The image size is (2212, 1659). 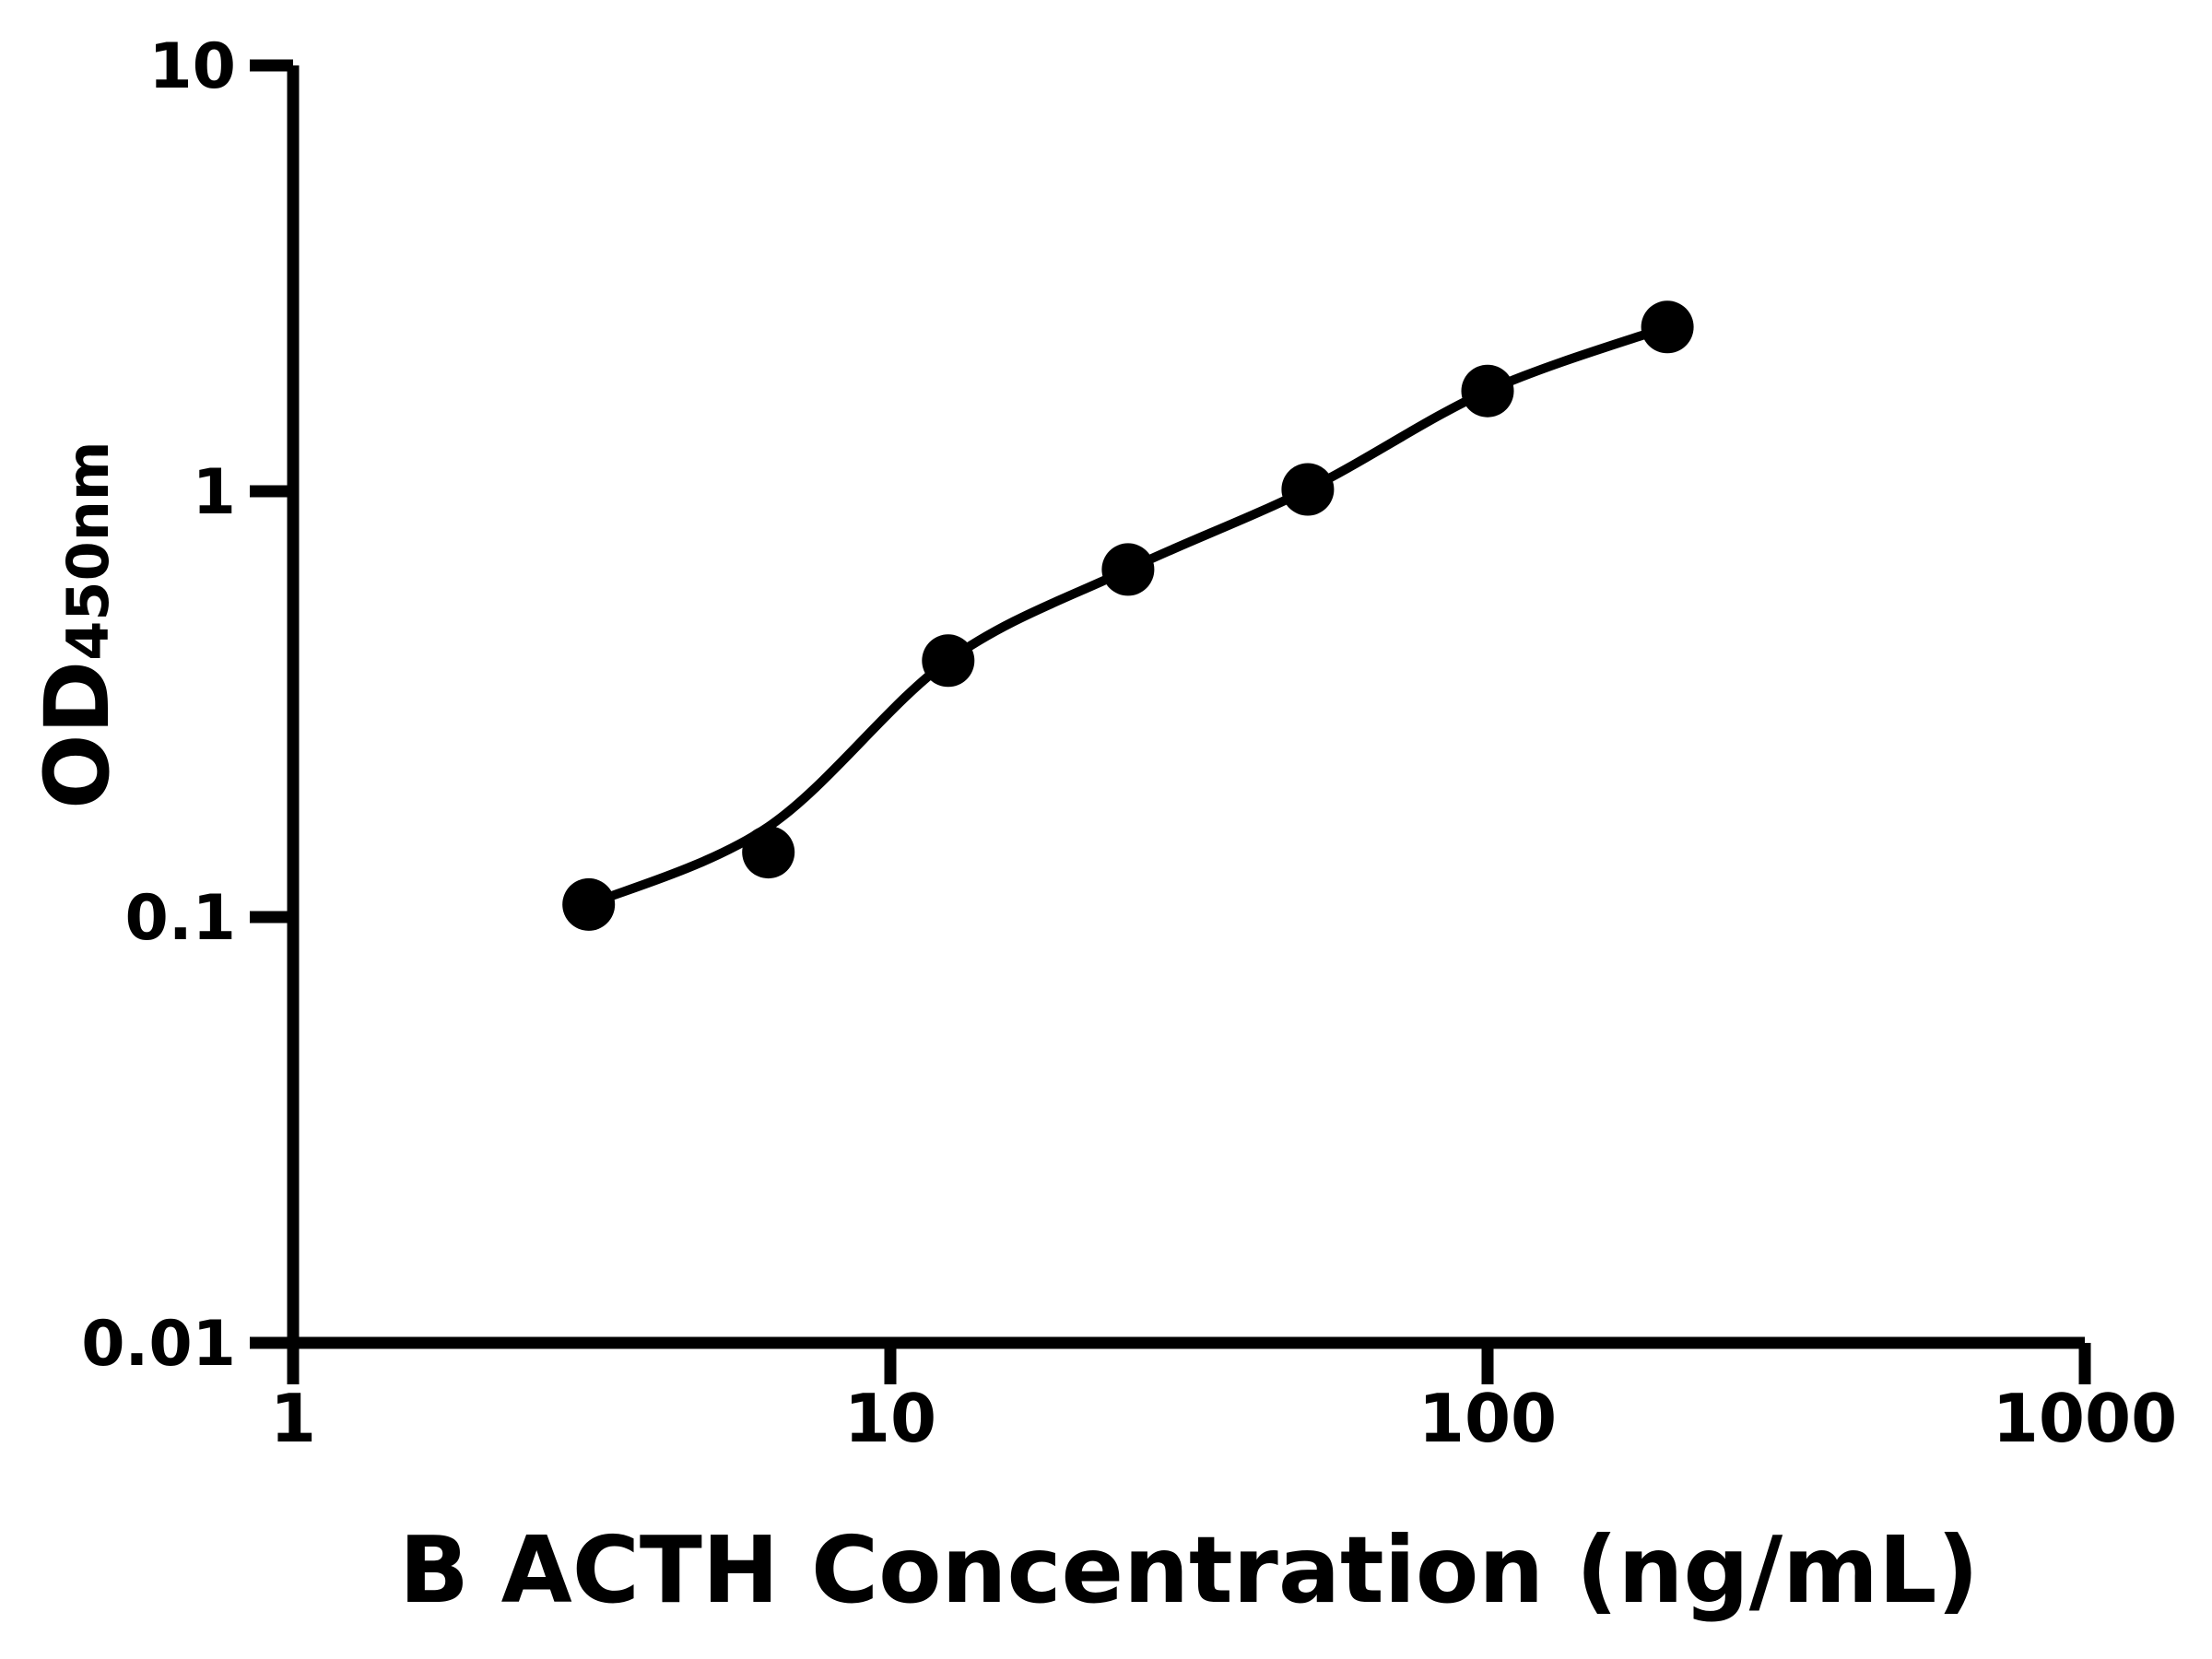 I want to click on y-tick-label: 10, so click(x=192, y=66).